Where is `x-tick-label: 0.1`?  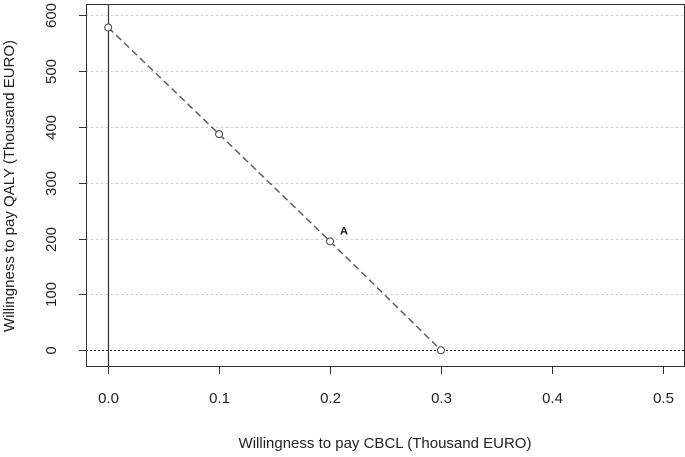 x-tick-label: 0.1 is located at coordinates (219, 398).